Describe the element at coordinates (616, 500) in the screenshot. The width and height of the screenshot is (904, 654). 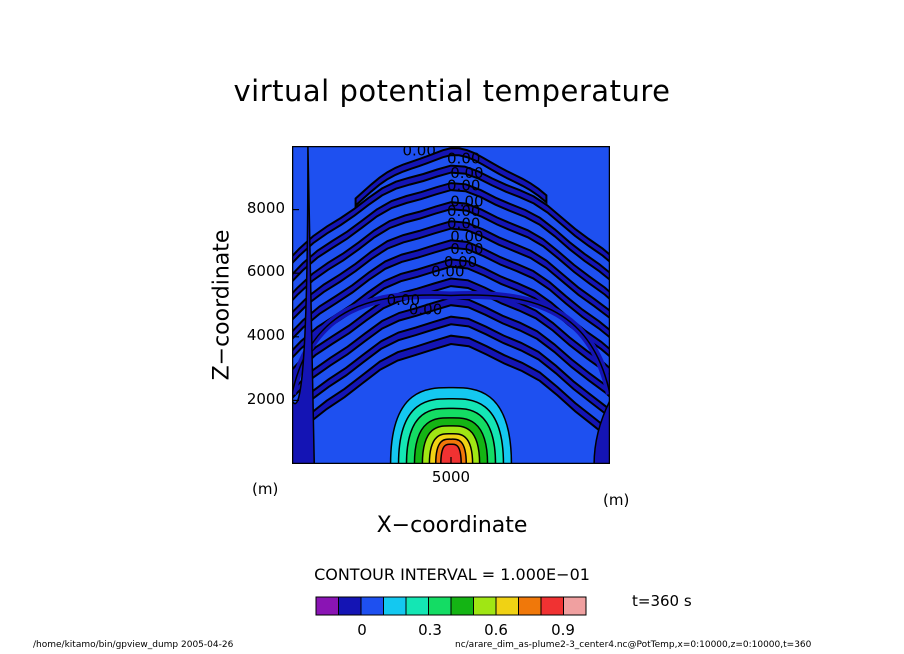
I see `y-axis-unit: (m)` at that location.